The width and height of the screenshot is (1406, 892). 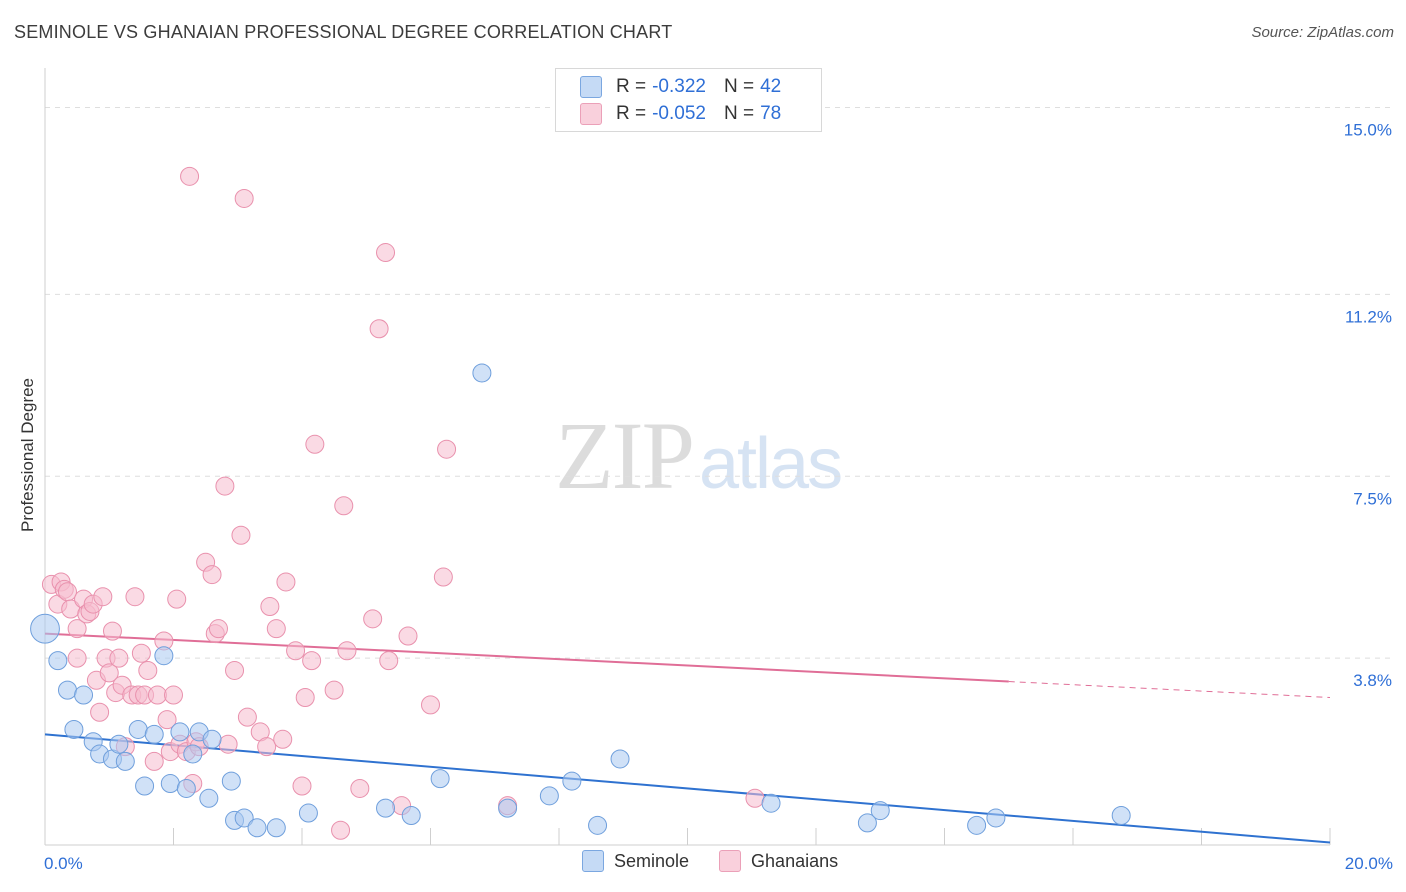 What do you see at coordinates (1368, 130) in the screenshot?
I see `y-tick-label: 15.0%` at bounding box center [1368, 130].